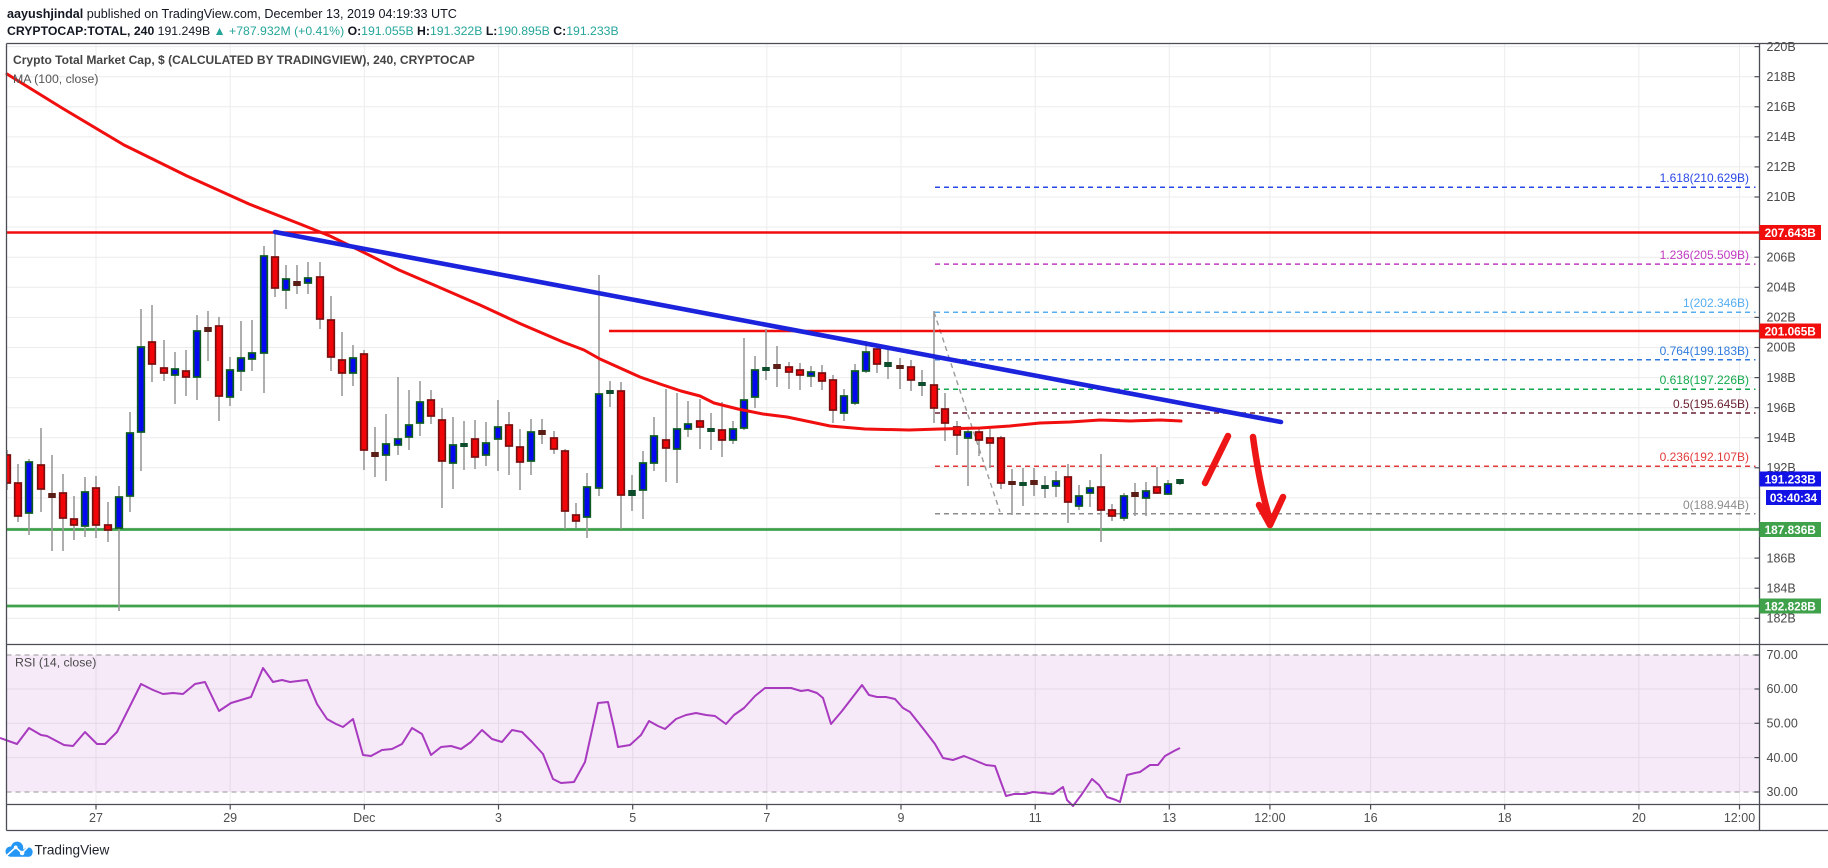 This screenshot has width=1828, height=868. I want to click on svg-text: 0.618(197.226B), so click(1704, 380).